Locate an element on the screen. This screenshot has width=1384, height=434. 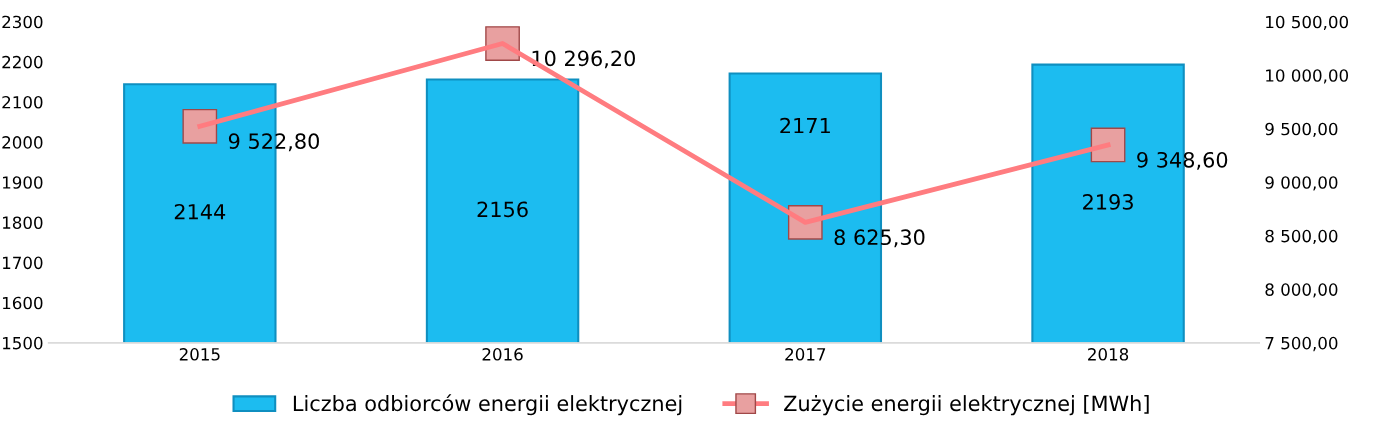
y2-tick-label: 10 000,00 is located at coordinates (1307, 76).